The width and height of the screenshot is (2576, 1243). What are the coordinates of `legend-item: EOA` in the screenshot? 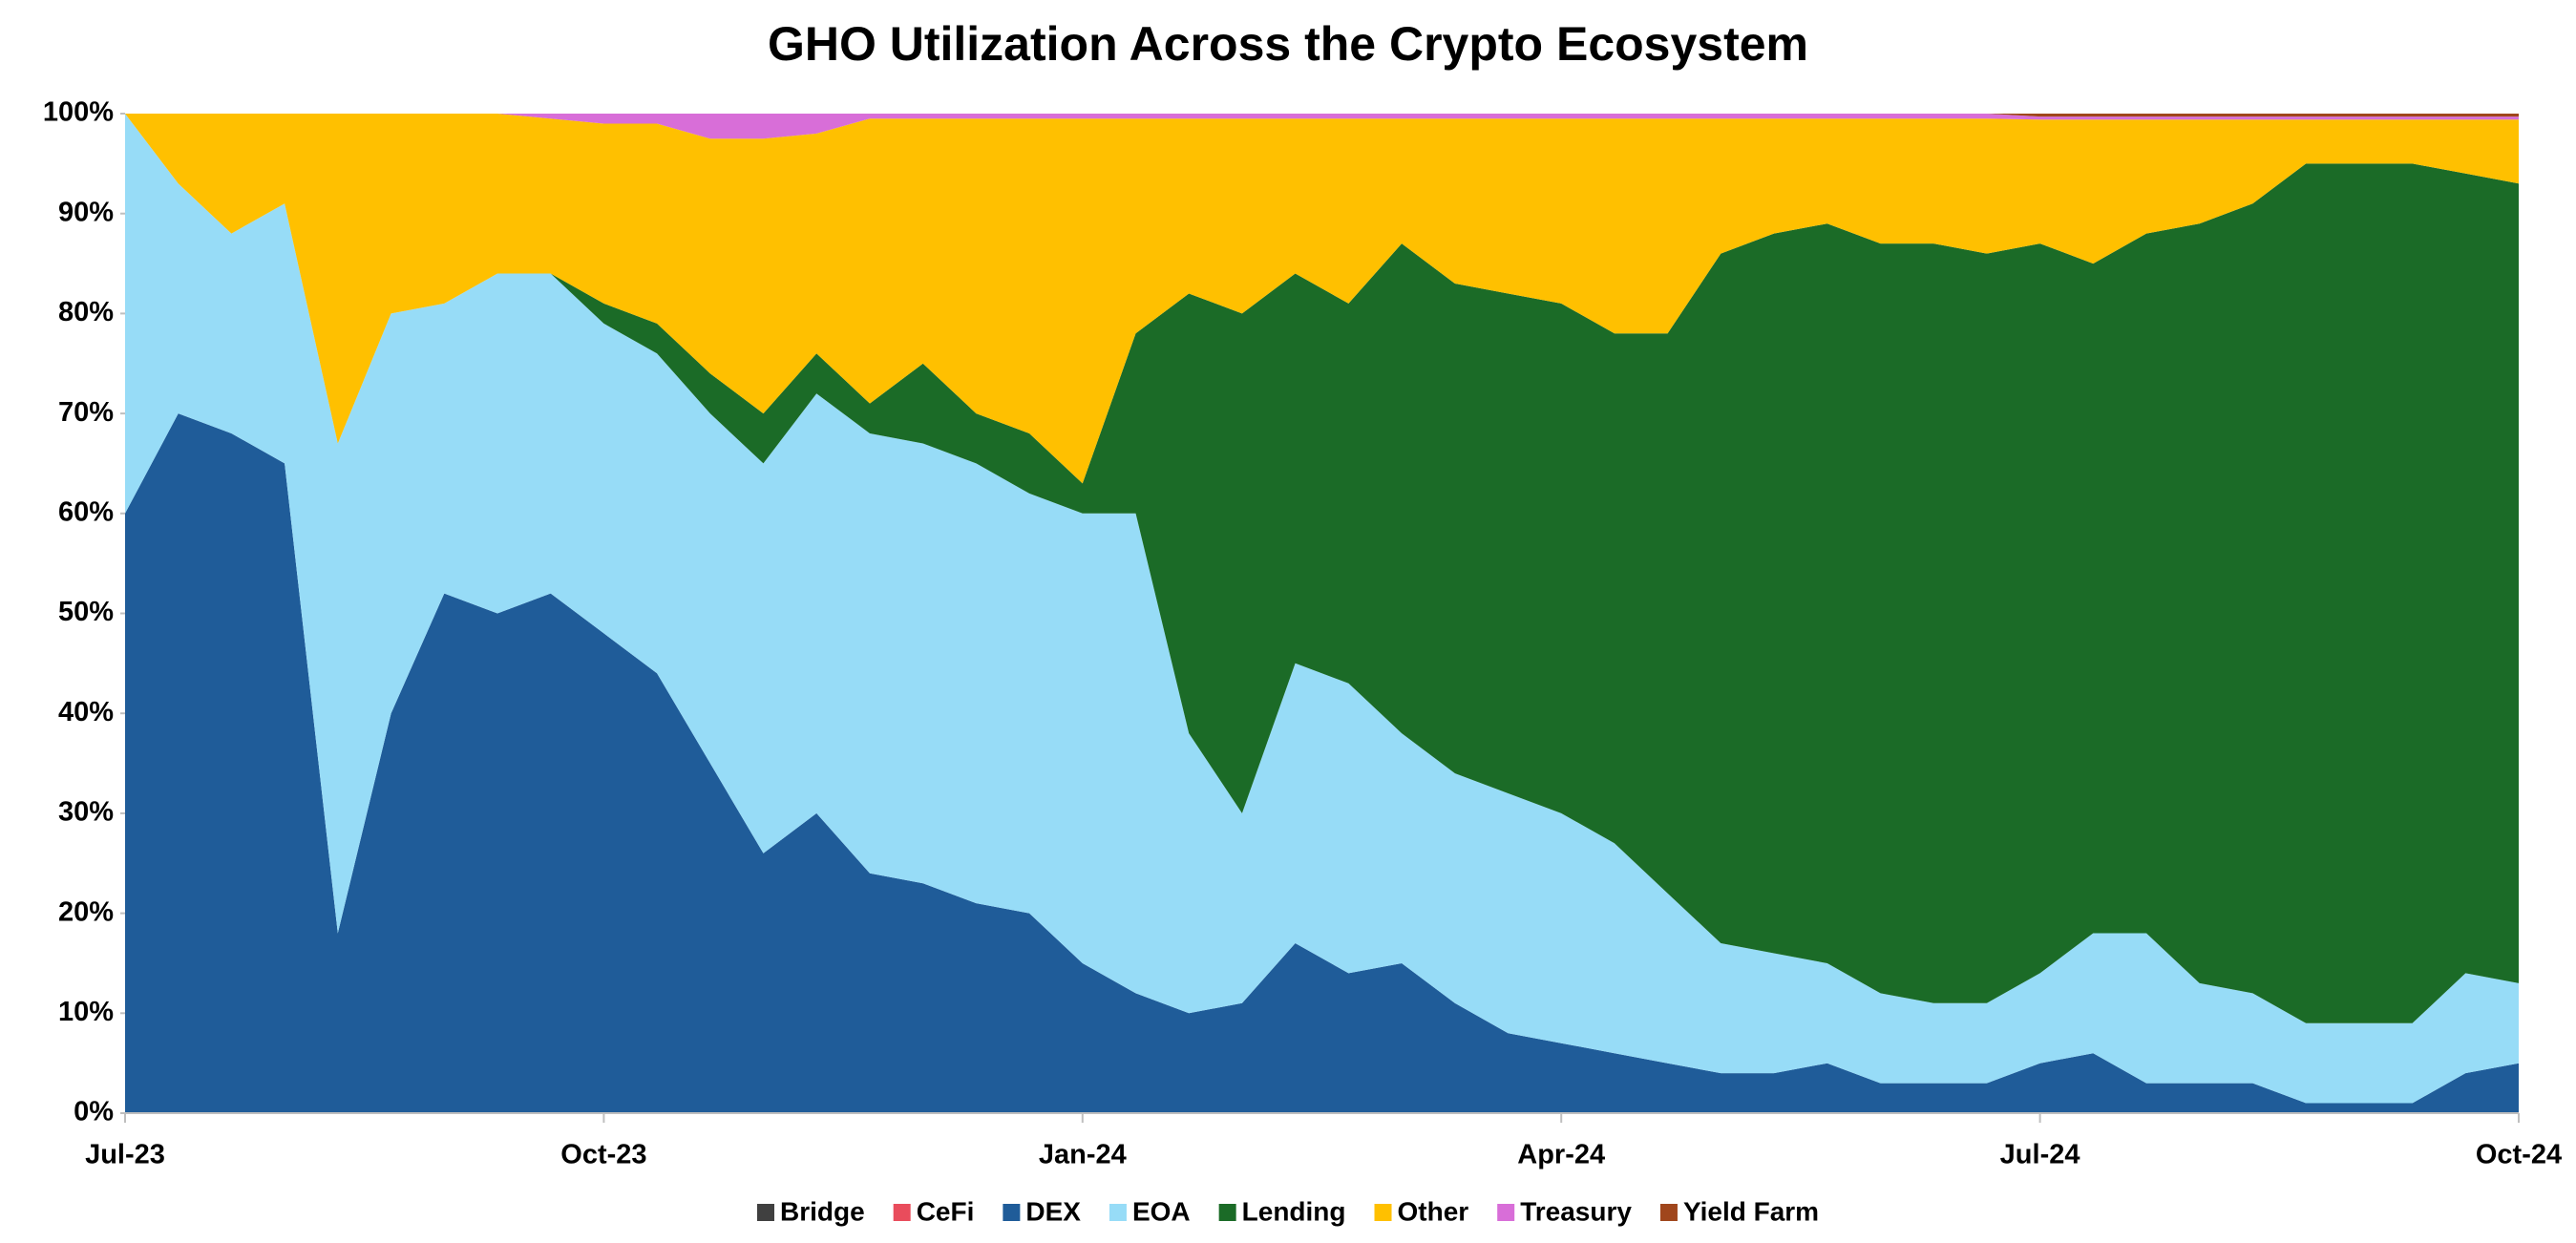 It's located at (1150, 1211).